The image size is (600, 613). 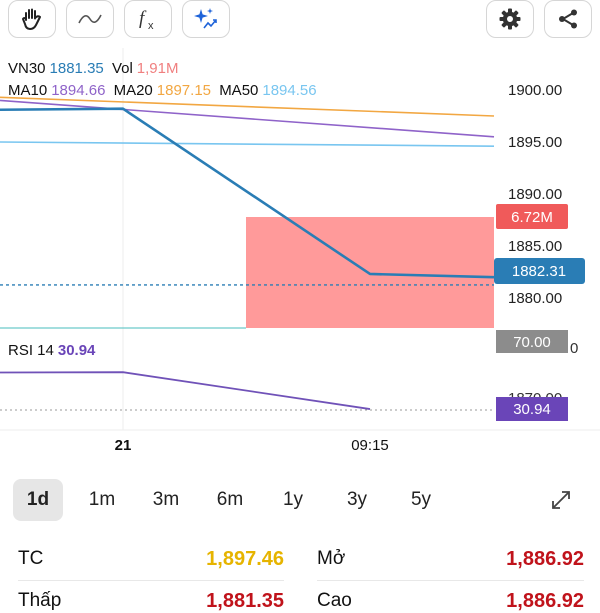 I want to click on ma50-label: MA50, so click(x=239, y=90).